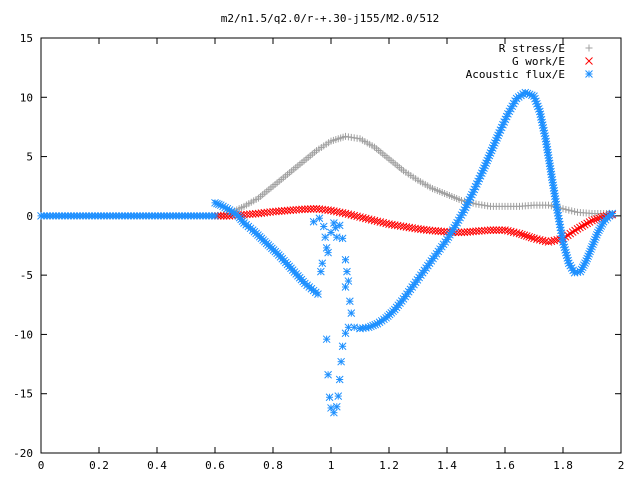 This screenshot has height=480, width=640. What do you see at coordinates (563, 465) in the screenshot?
I see `x-tick-label: 1.8` at bounding box center [563, 465].